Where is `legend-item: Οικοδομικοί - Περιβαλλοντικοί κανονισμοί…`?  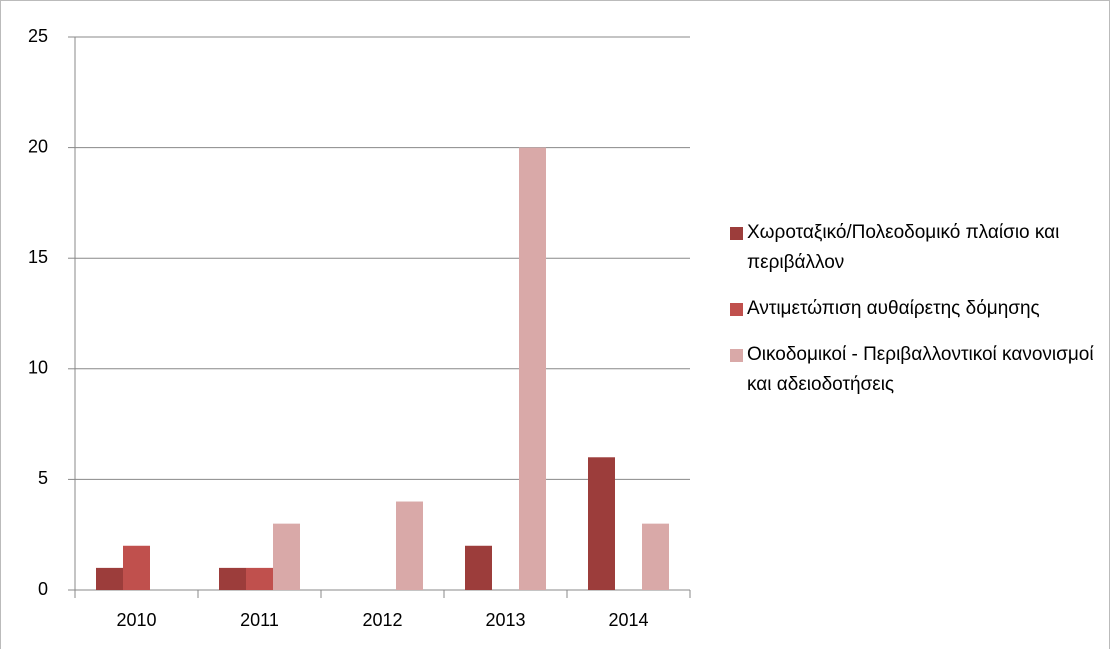
legend-item: Οικοδομικοί - Περιβαλλοντικοί κανονισμοί… is located at coordinates (915, 370).